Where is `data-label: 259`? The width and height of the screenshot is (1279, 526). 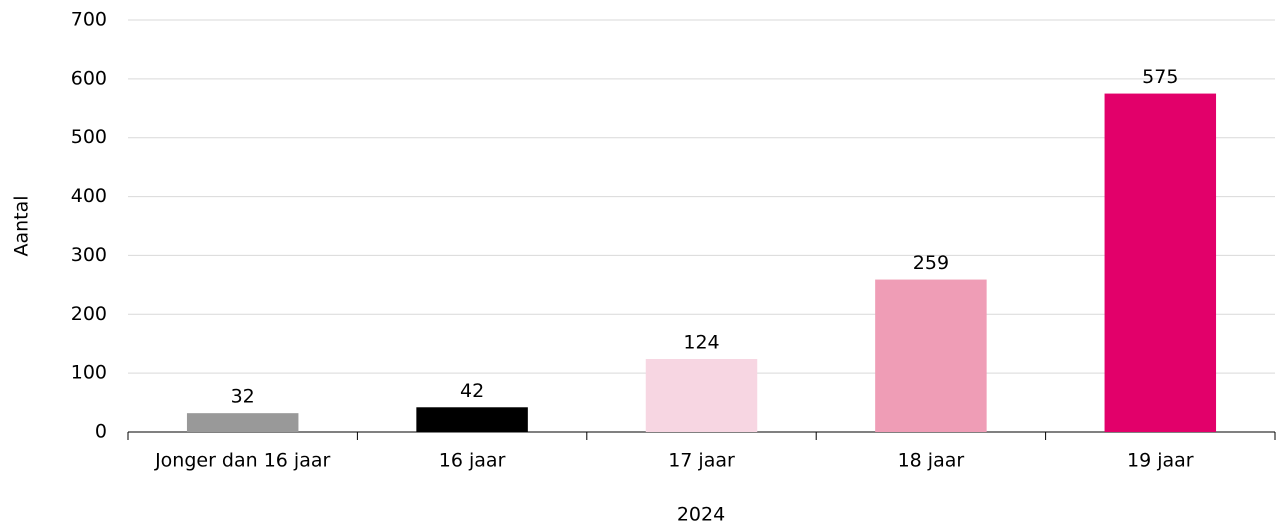 data-label: 259 is located at coordinates (931, 263).